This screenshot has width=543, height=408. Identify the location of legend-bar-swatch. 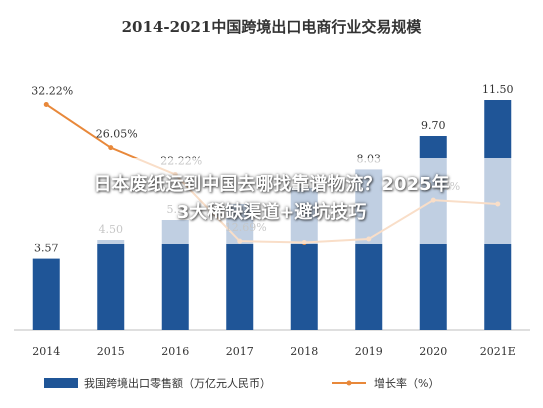
(61, 383).